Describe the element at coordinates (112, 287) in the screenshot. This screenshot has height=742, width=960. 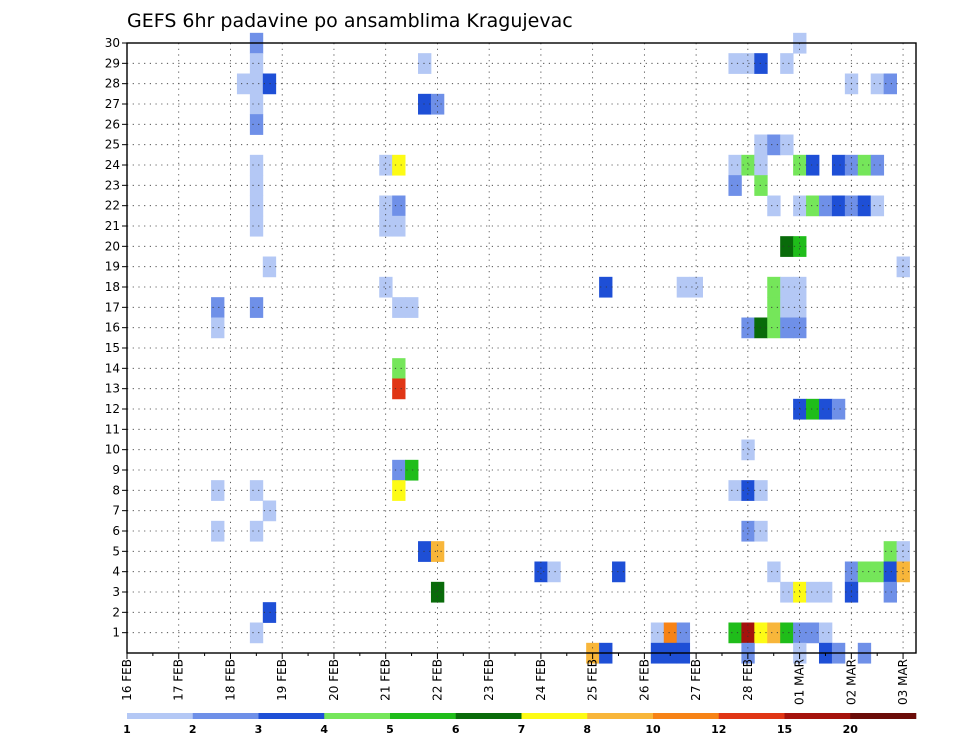
I see `y-tick-label: 18` at that location.